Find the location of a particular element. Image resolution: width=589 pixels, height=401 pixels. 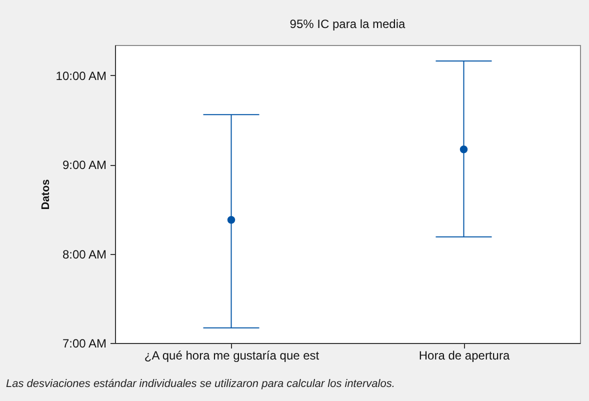

y-axis-title: Datos is located at coordinates (46, 194).